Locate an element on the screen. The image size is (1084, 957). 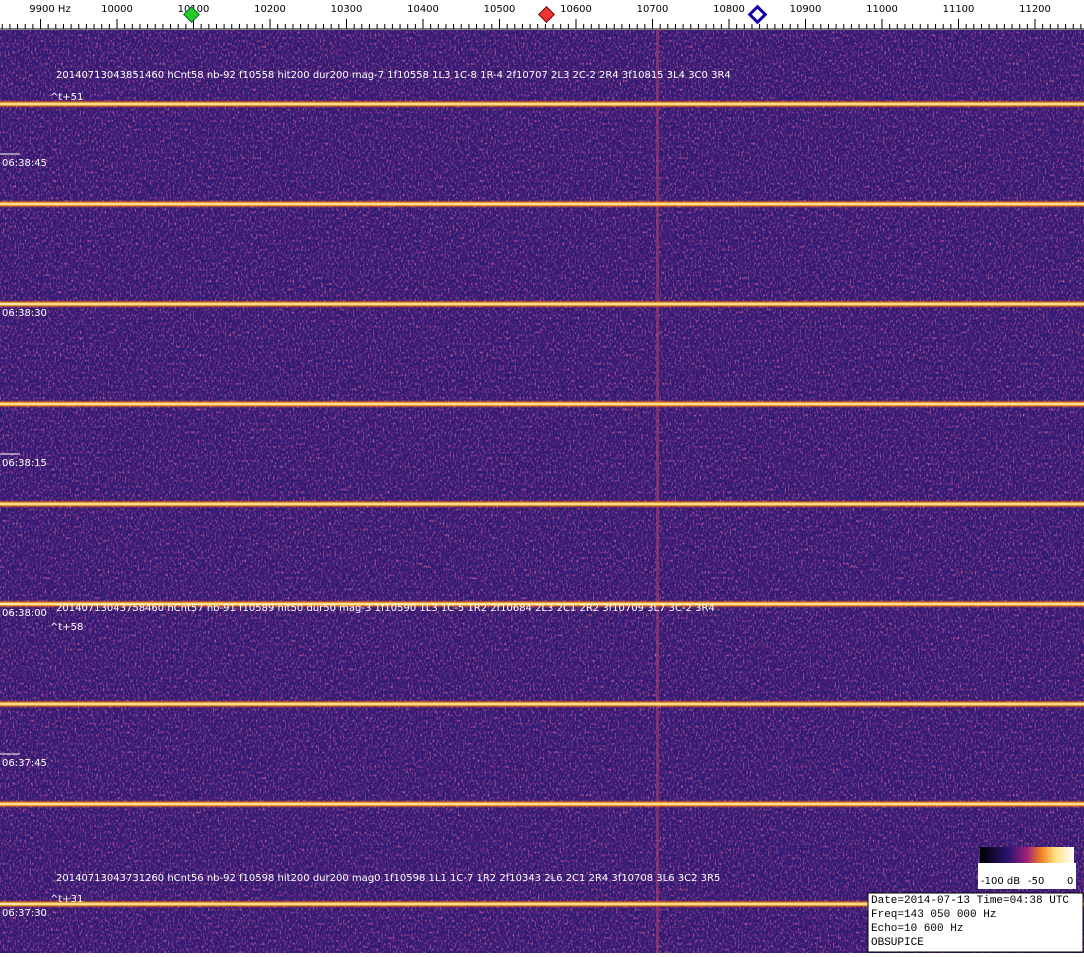
info-line: OBSUPICE is located at coordinates (897, 943).